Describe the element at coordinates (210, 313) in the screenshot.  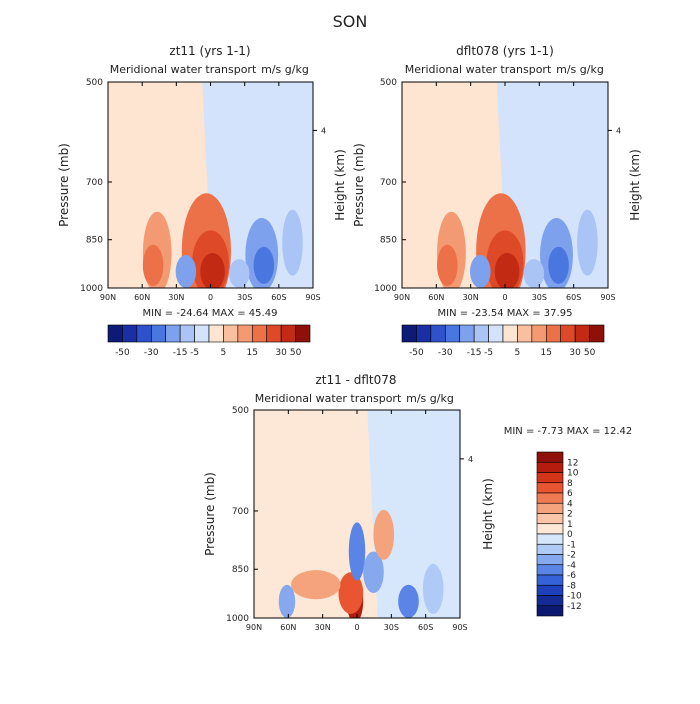
I see `stats-label: MIN = -24.64 MAX = 45.49` at that location.